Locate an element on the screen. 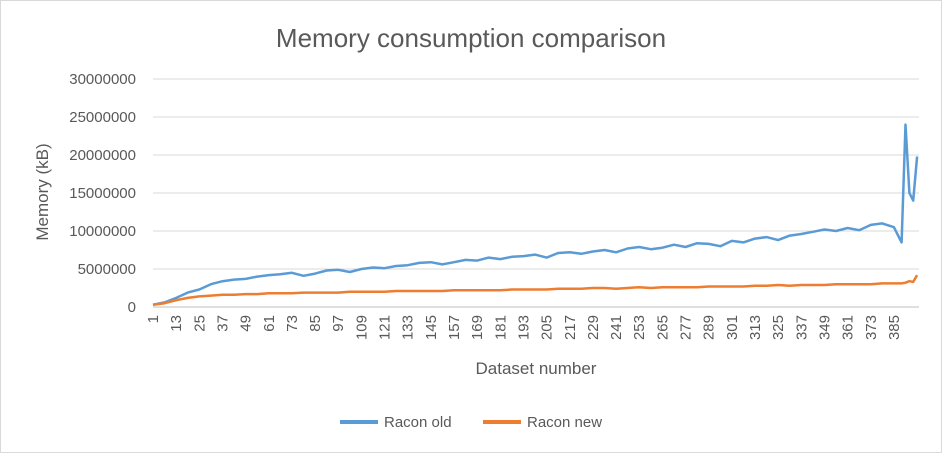  x-tick-label: 349 is located at coordinates (824, 327).